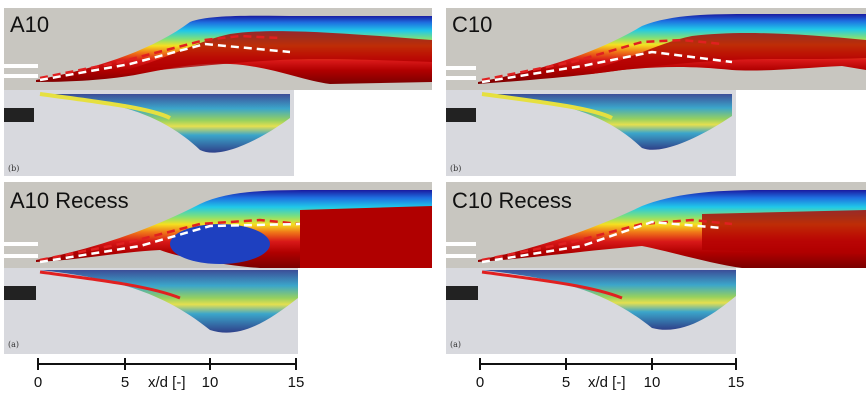 The image size is (867, 394). I want to click on panel-title: A10, so click(30, 24).